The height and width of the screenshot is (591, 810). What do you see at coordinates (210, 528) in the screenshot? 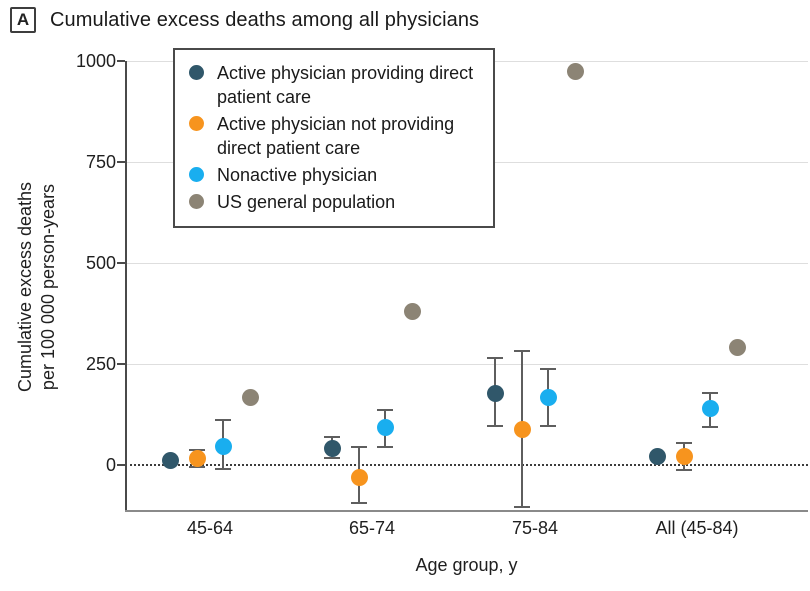
I see `x-tick-label: 45-64` at bounding box center [210, 528].